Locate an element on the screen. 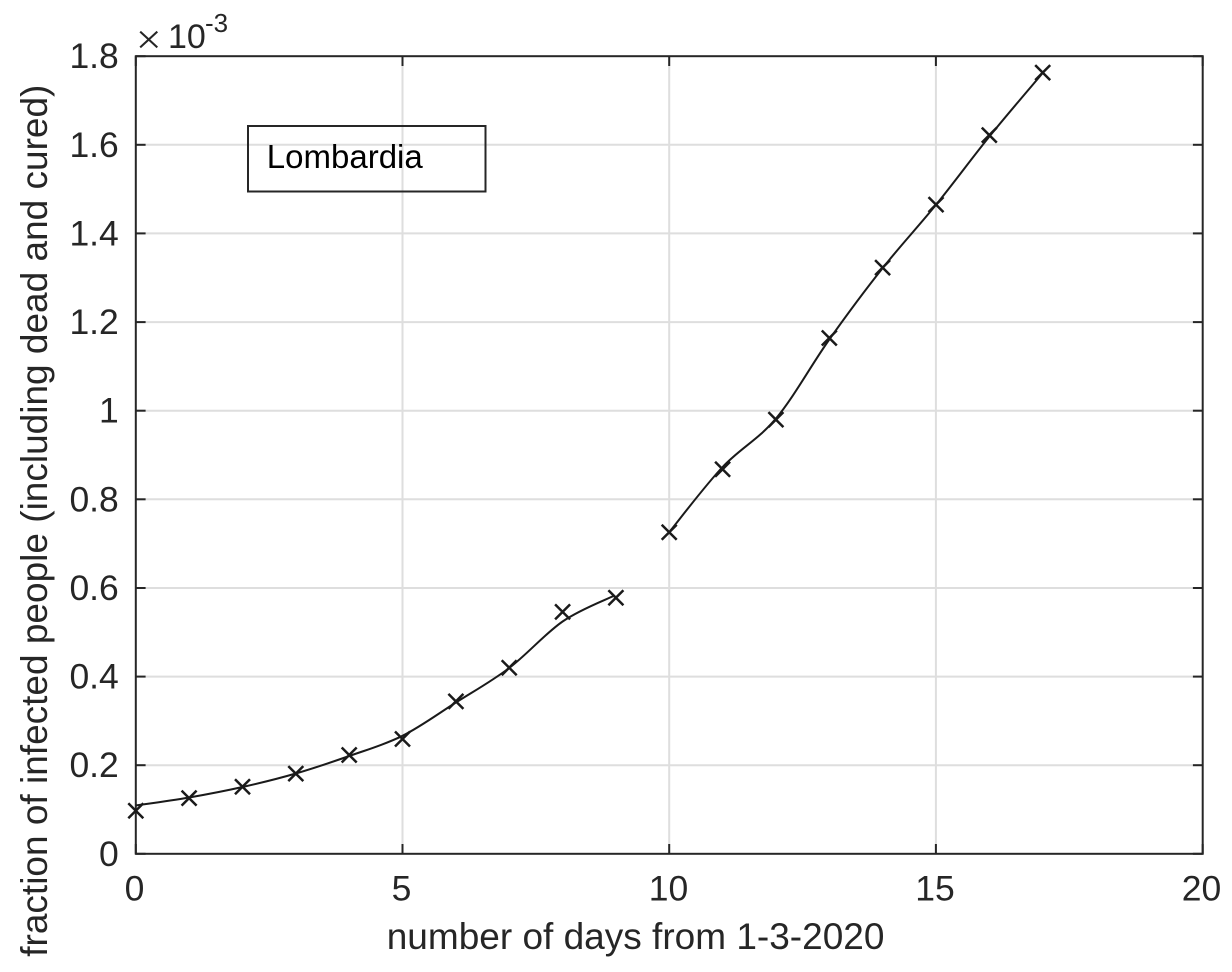  svg-text: 0.8 is located at coordinates (93, 499).